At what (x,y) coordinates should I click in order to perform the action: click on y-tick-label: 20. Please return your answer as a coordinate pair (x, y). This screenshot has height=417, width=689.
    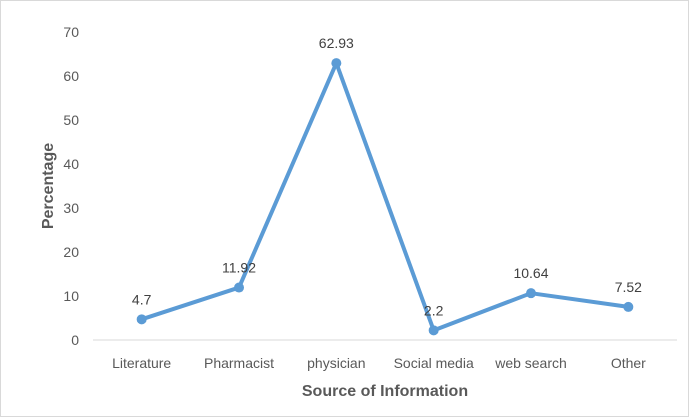
    Looking at the image, I should click on (71, 252).